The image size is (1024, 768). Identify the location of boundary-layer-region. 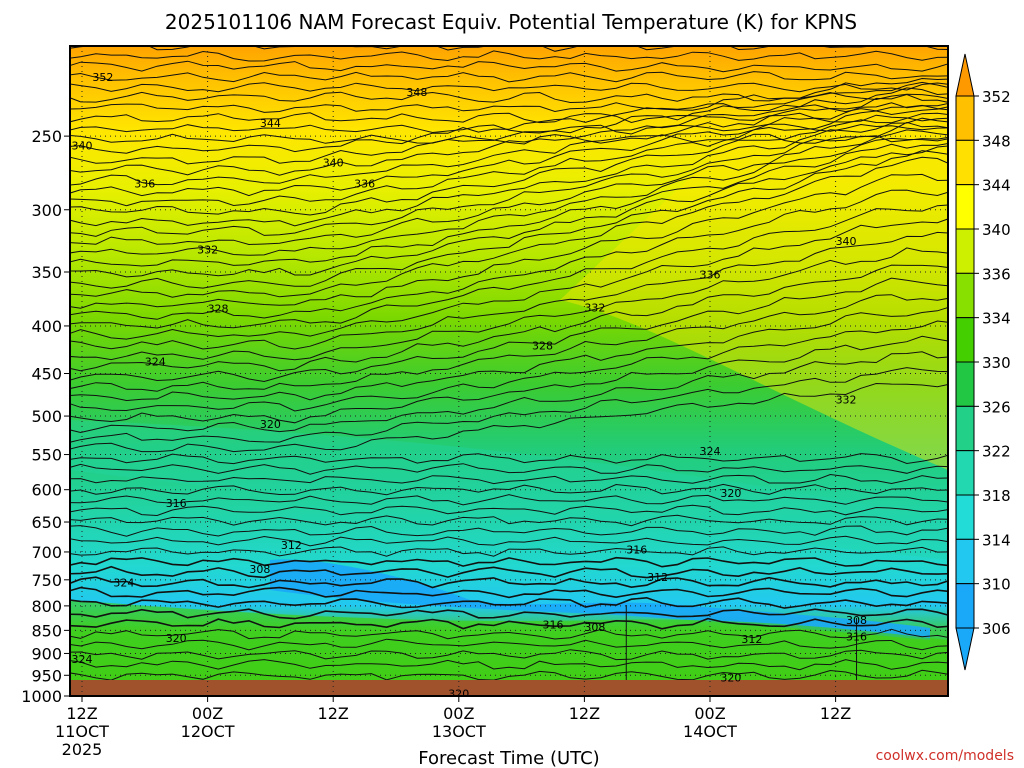
(509, 640).